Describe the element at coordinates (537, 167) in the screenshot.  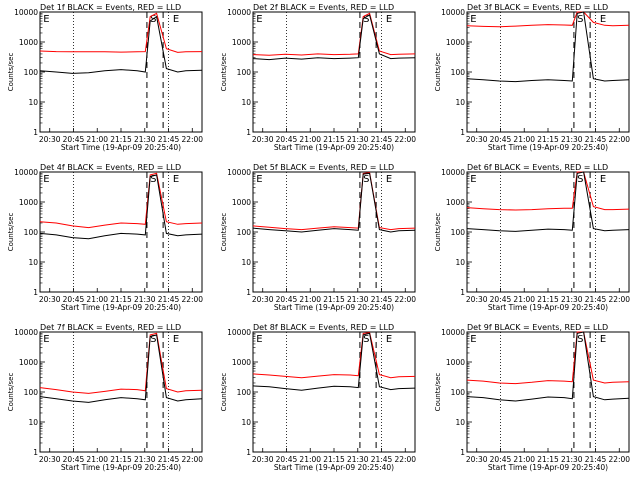
I see `plot-title: Det 6f BLACK = Events, RED = LLD` at that location.